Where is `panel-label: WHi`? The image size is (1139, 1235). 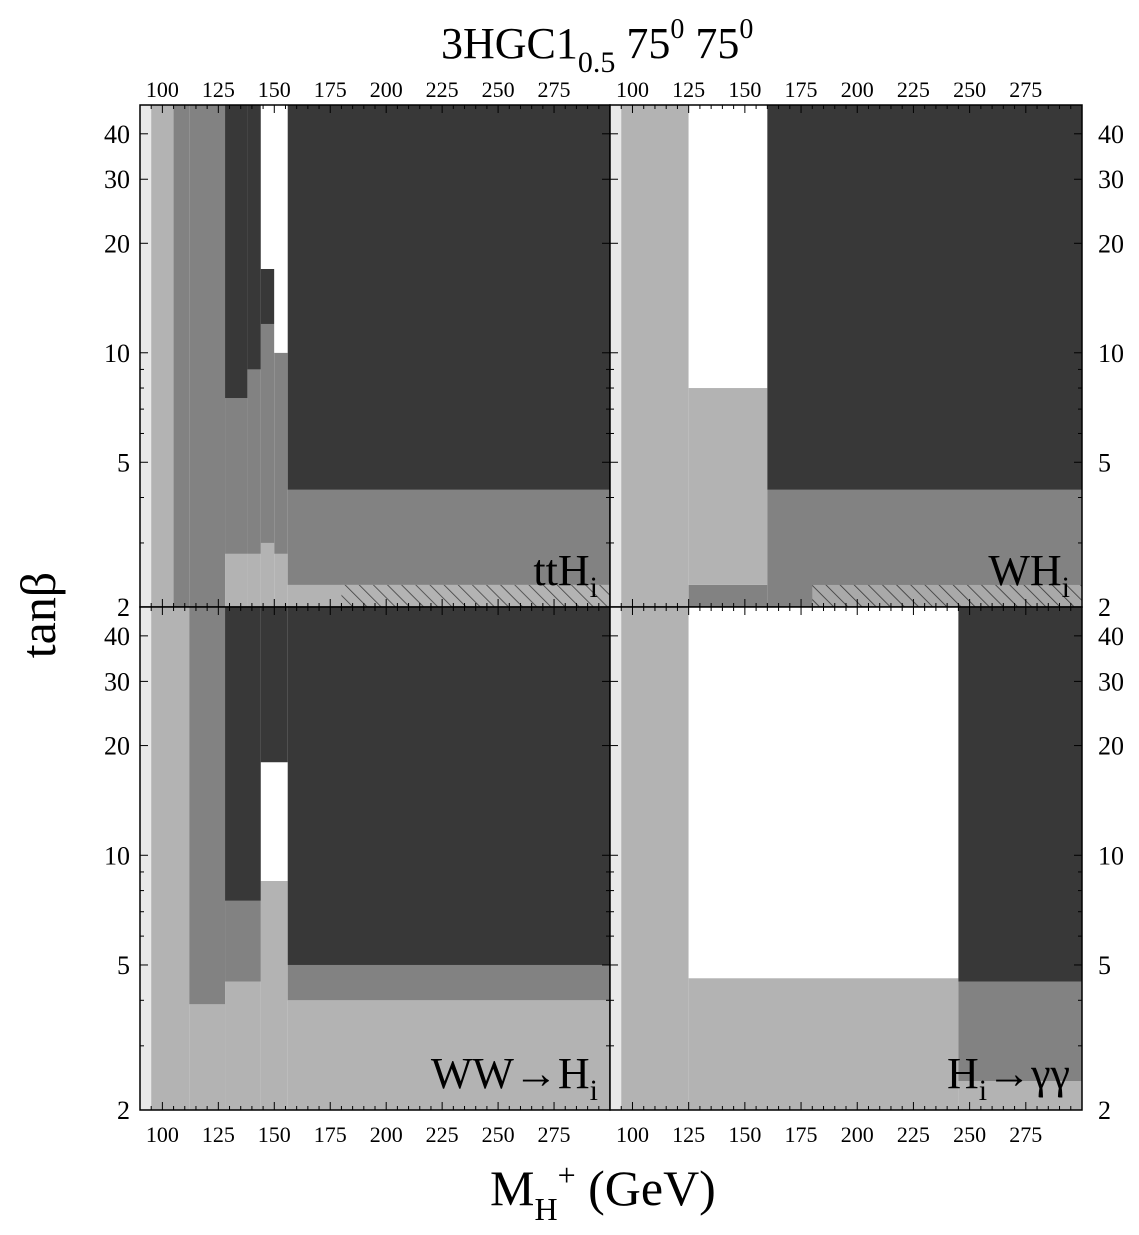
panel-label: WHi is located at coordinates (1029, 575).